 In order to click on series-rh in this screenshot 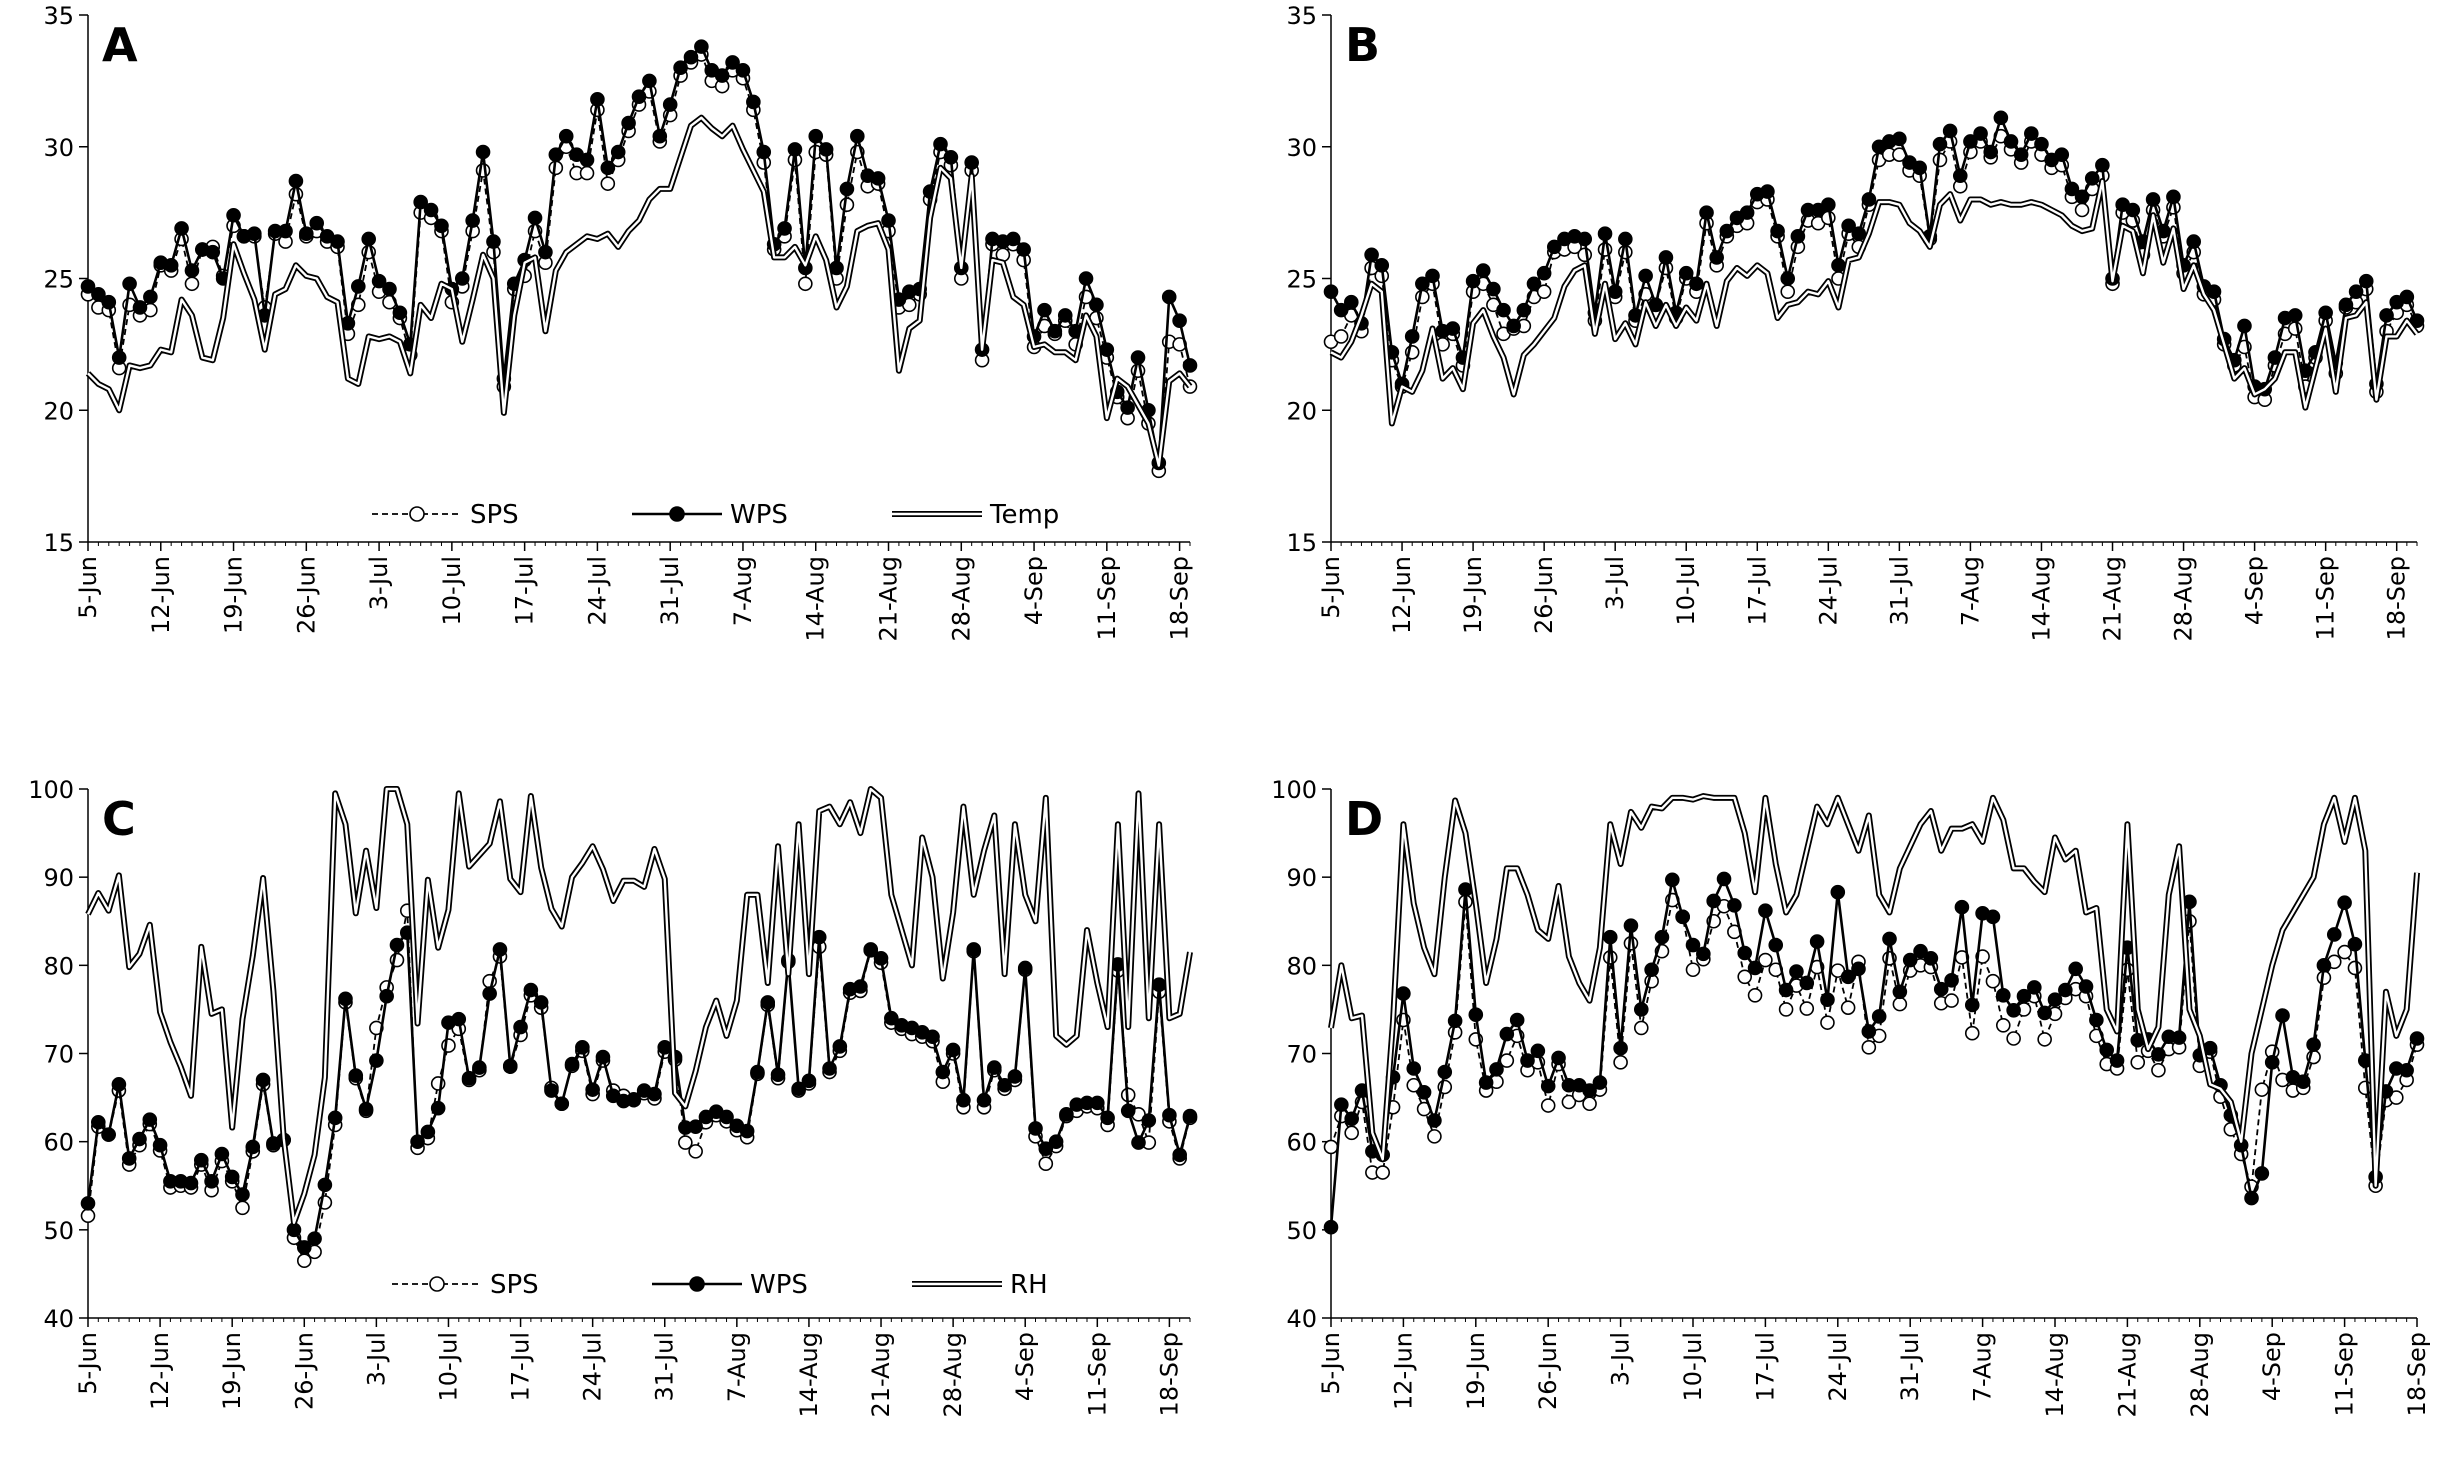, I will do `click(1874, 991)`.